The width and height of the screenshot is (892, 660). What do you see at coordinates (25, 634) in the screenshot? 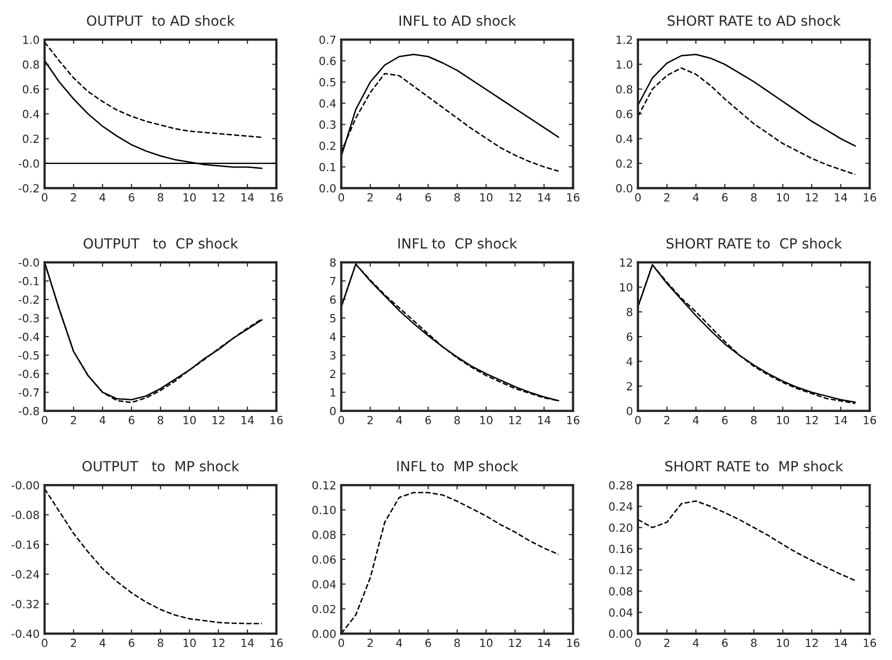
I see `y-tick-label: -0.40` at bounding box center [25, 634].